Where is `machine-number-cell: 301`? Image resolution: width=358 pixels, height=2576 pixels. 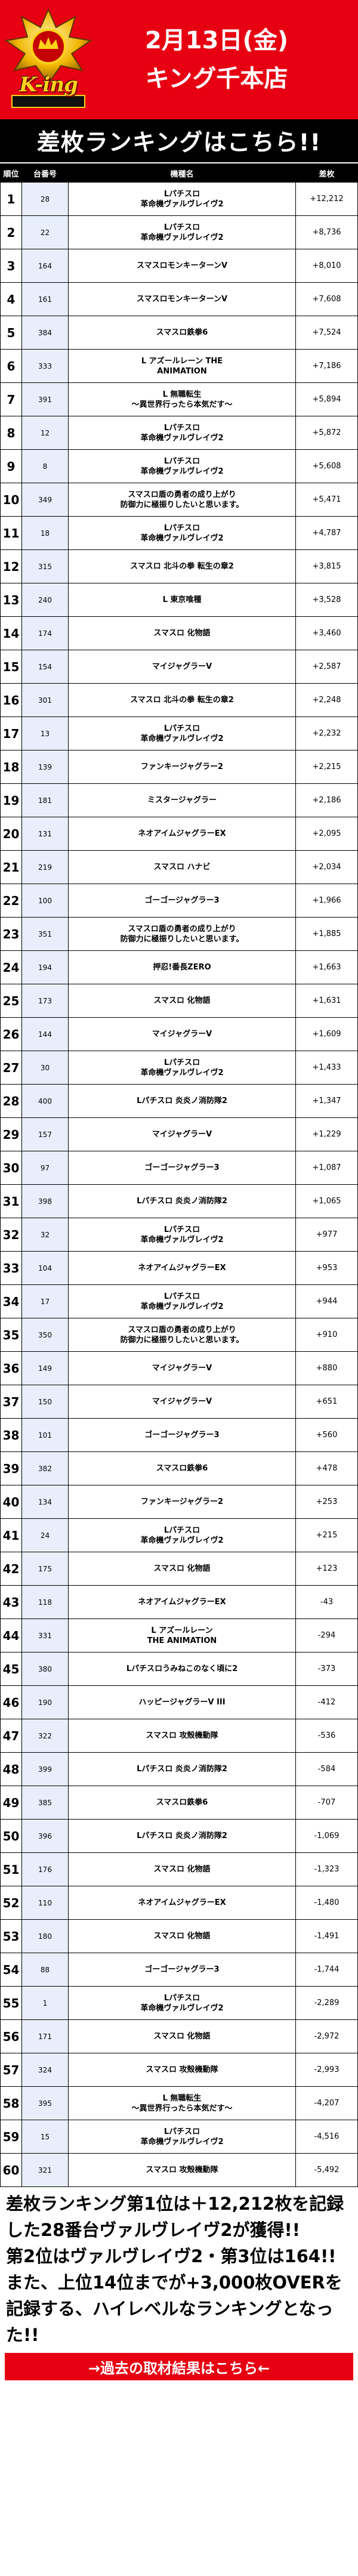
machine-number-cell: 301 is located at coordinates (45, 700).